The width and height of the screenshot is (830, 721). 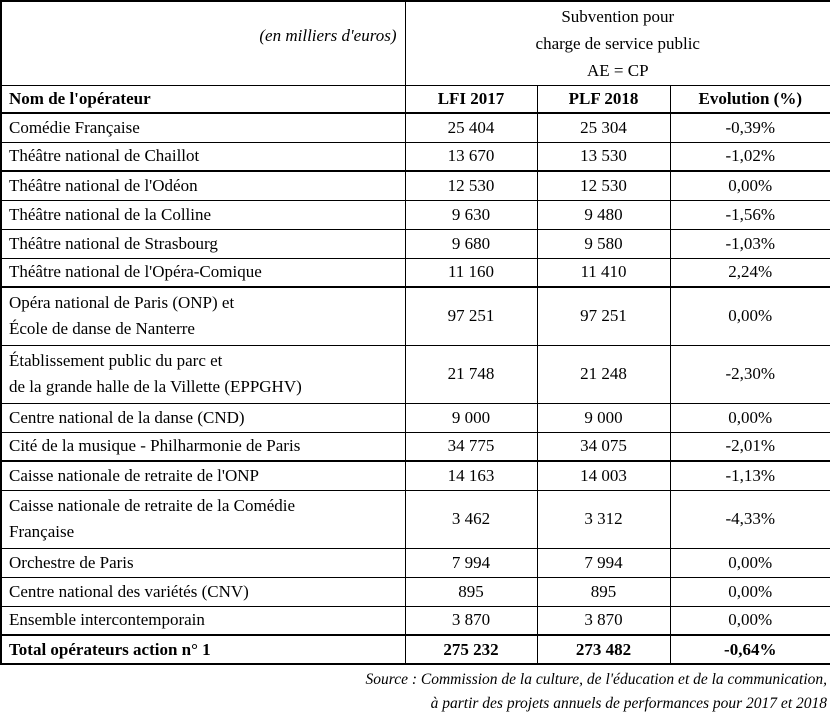 I want to click on total-plf-2018-value: 273 482, so click(x=603, y=649).